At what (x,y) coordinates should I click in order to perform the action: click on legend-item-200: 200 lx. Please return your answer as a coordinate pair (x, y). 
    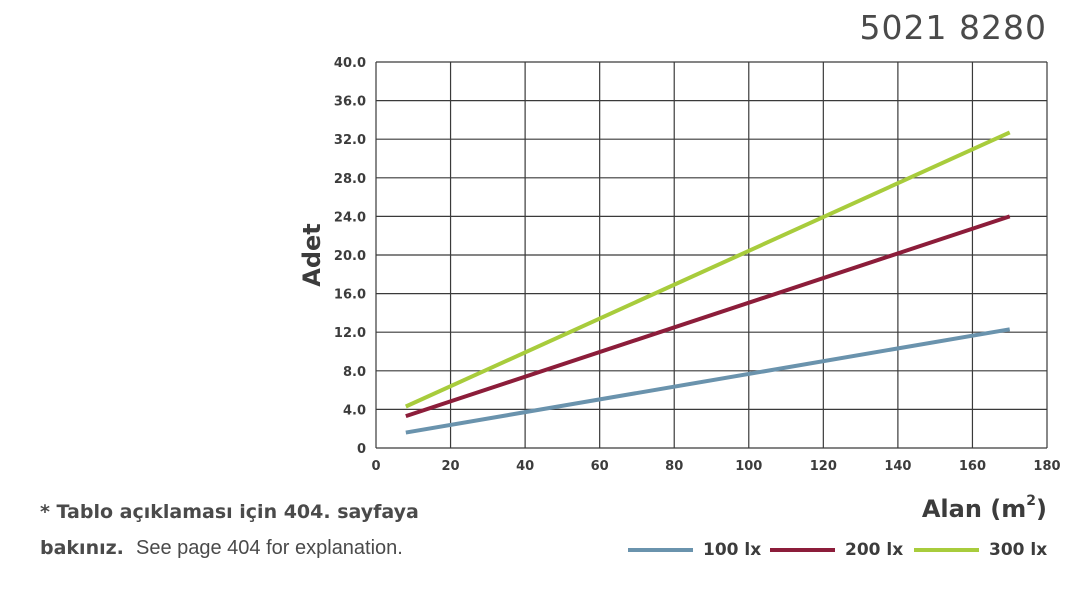
    Looking at the image, I should click on (836, 550).